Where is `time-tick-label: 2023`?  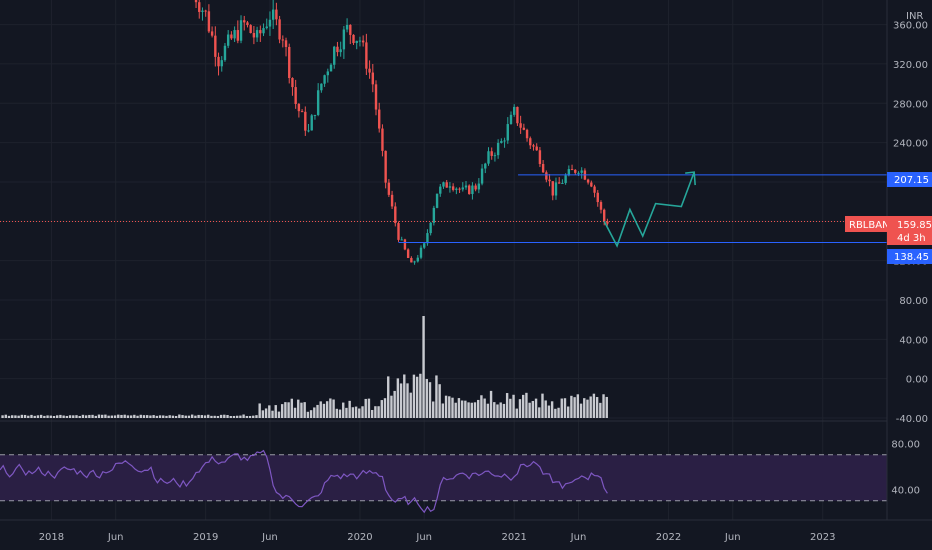 time-tick-label: 2023 is located at coordinates (822, 537).